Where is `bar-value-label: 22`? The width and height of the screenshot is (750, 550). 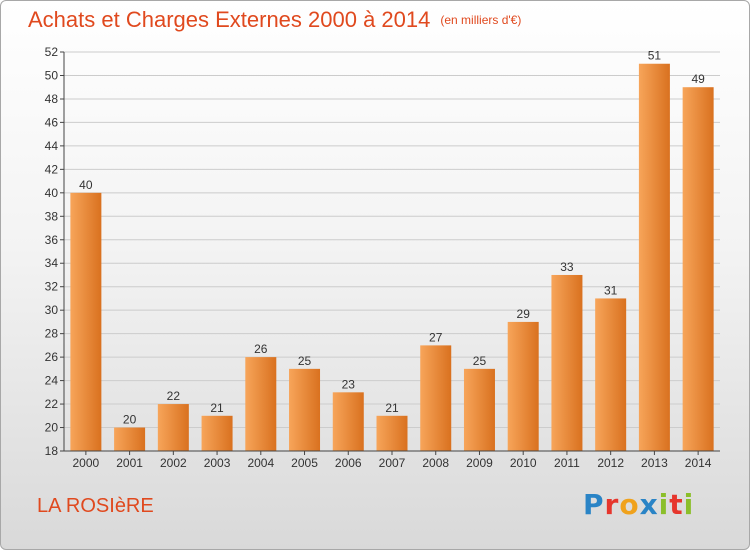 bar-value-label: 22 is located at coordinates (174, 396).